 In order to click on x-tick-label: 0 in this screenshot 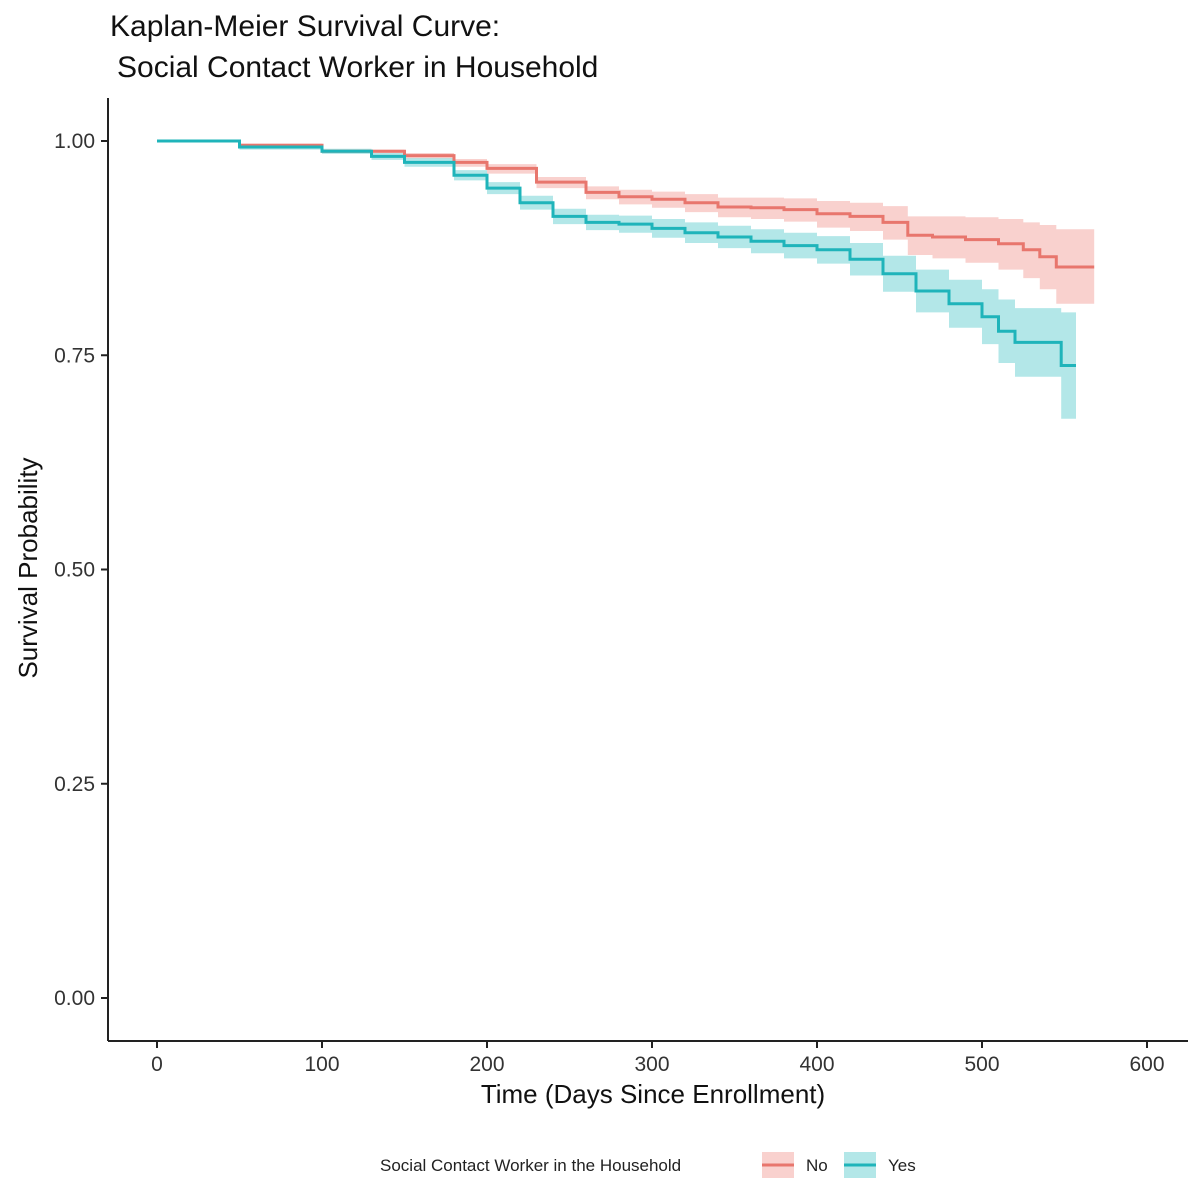, I will do `click(157, 1064)`.